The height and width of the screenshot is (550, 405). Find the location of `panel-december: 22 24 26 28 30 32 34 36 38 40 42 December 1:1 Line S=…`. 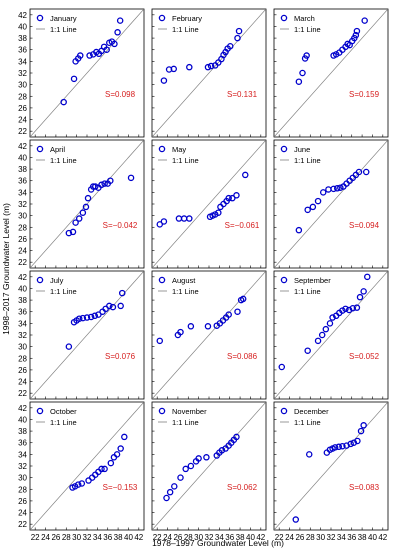

panel-december: 22 24 26 28 30 32 34 36 38 40 42 December 1:1 Line S=… is located at coordinates (331, 471).